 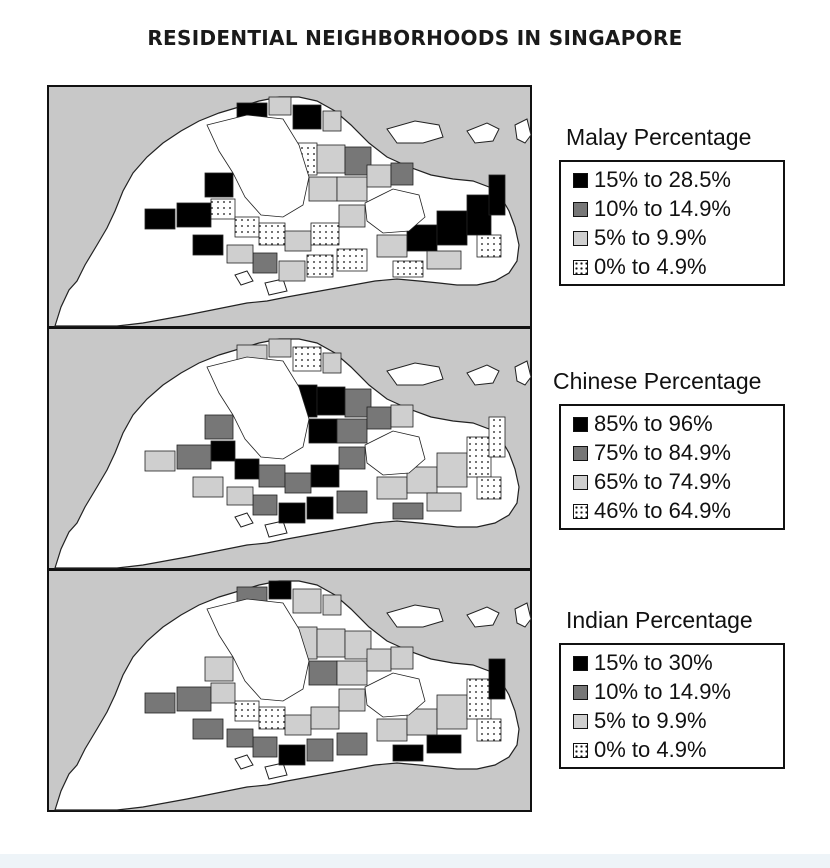 I want to click on legend-item: 85% to 96%, so click(x=643, y=424).